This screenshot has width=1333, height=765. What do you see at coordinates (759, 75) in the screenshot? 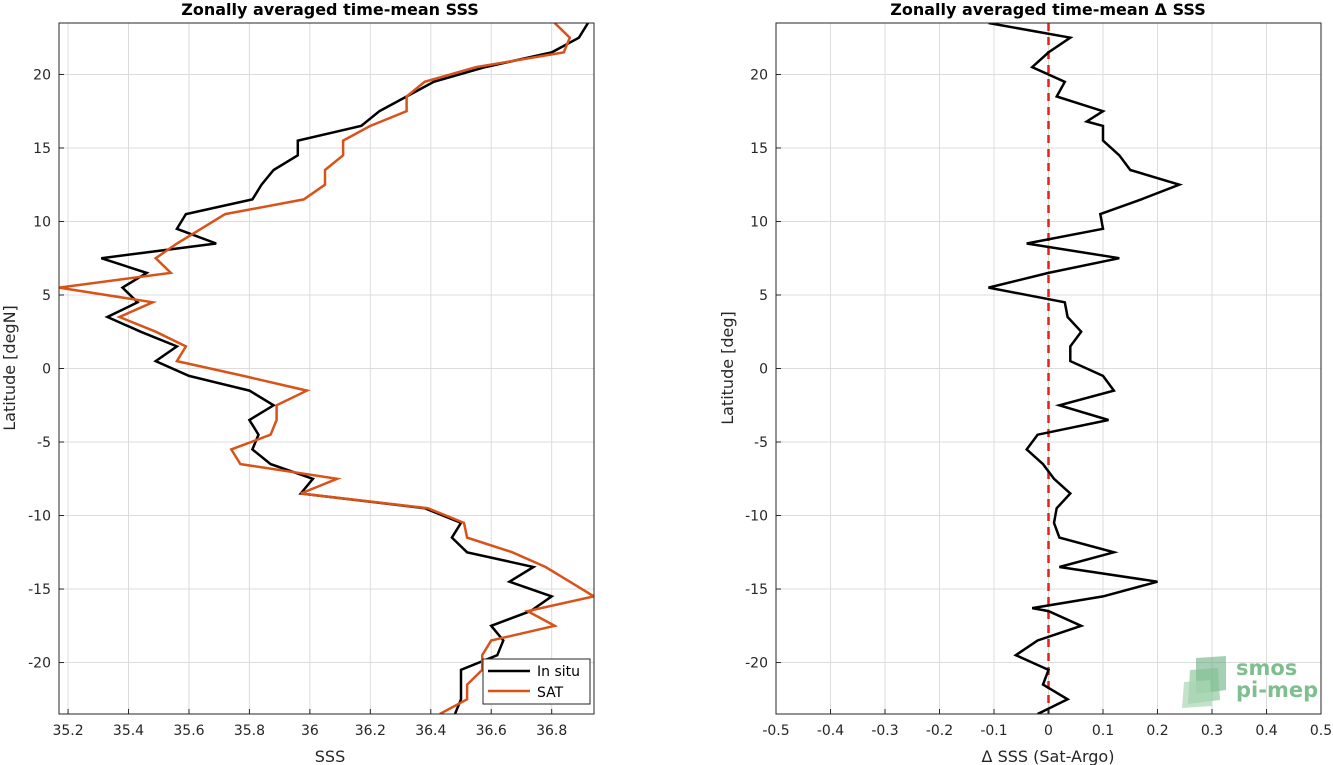
I see `delta-y-tick-label: 20` at bounding box center [759, 75].